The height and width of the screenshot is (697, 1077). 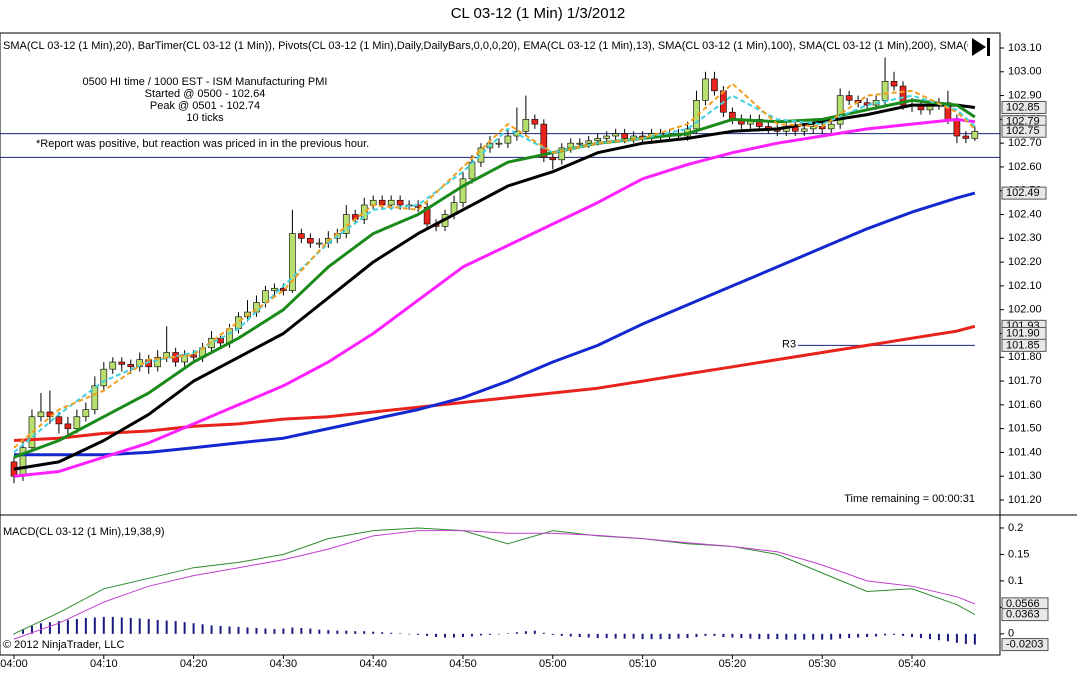 I want to click on x-tick-label: 04:40, so click(x=373, y=664).